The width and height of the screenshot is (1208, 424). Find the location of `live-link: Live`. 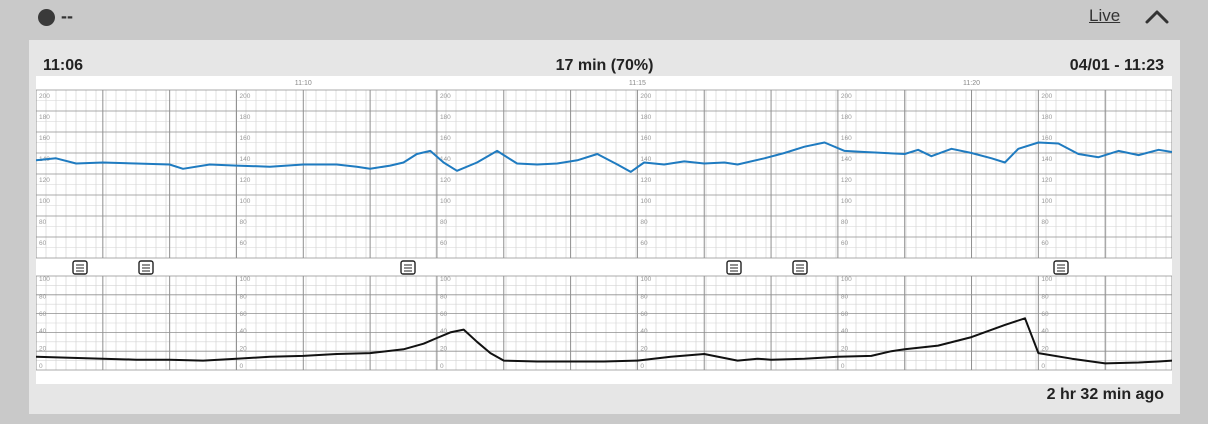

live-link: Live is located at coordinates (1105, 15).